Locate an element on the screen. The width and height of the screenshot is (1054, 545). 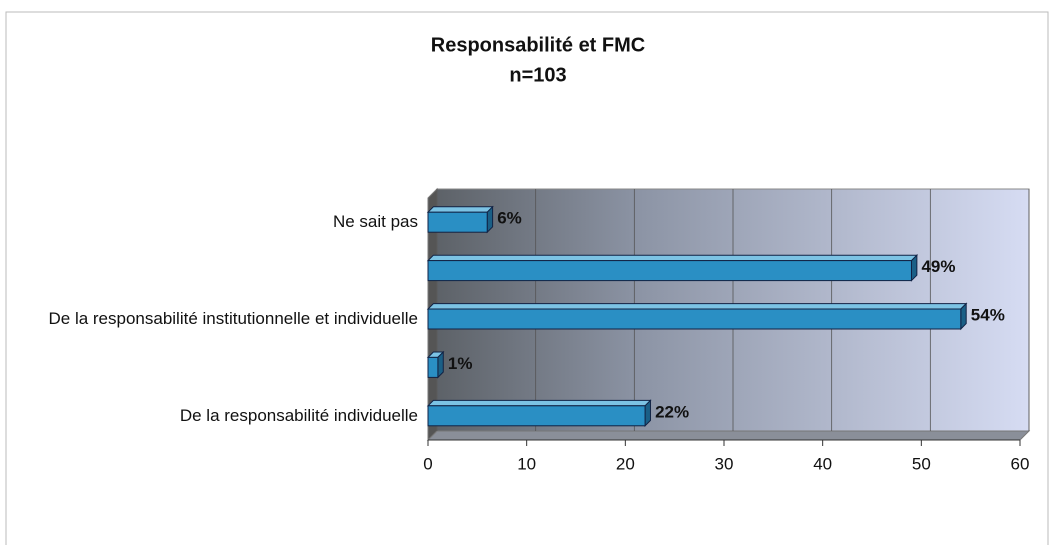
x-tick-label: 50 is located at coordinates (921, 463).